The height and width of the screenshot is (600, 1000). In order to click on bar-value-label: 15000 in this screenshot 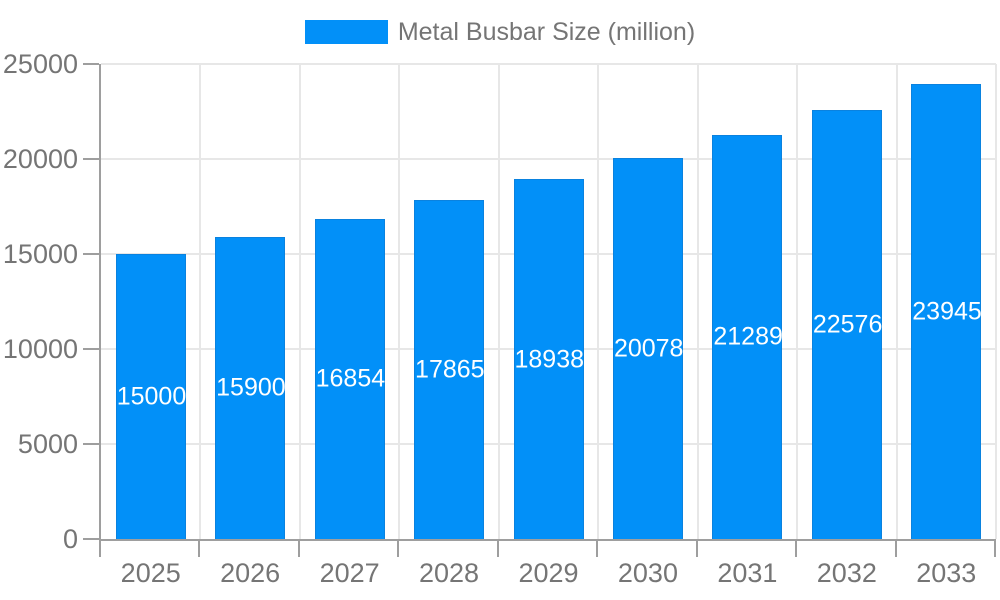, I will do `click(151, 396)`.